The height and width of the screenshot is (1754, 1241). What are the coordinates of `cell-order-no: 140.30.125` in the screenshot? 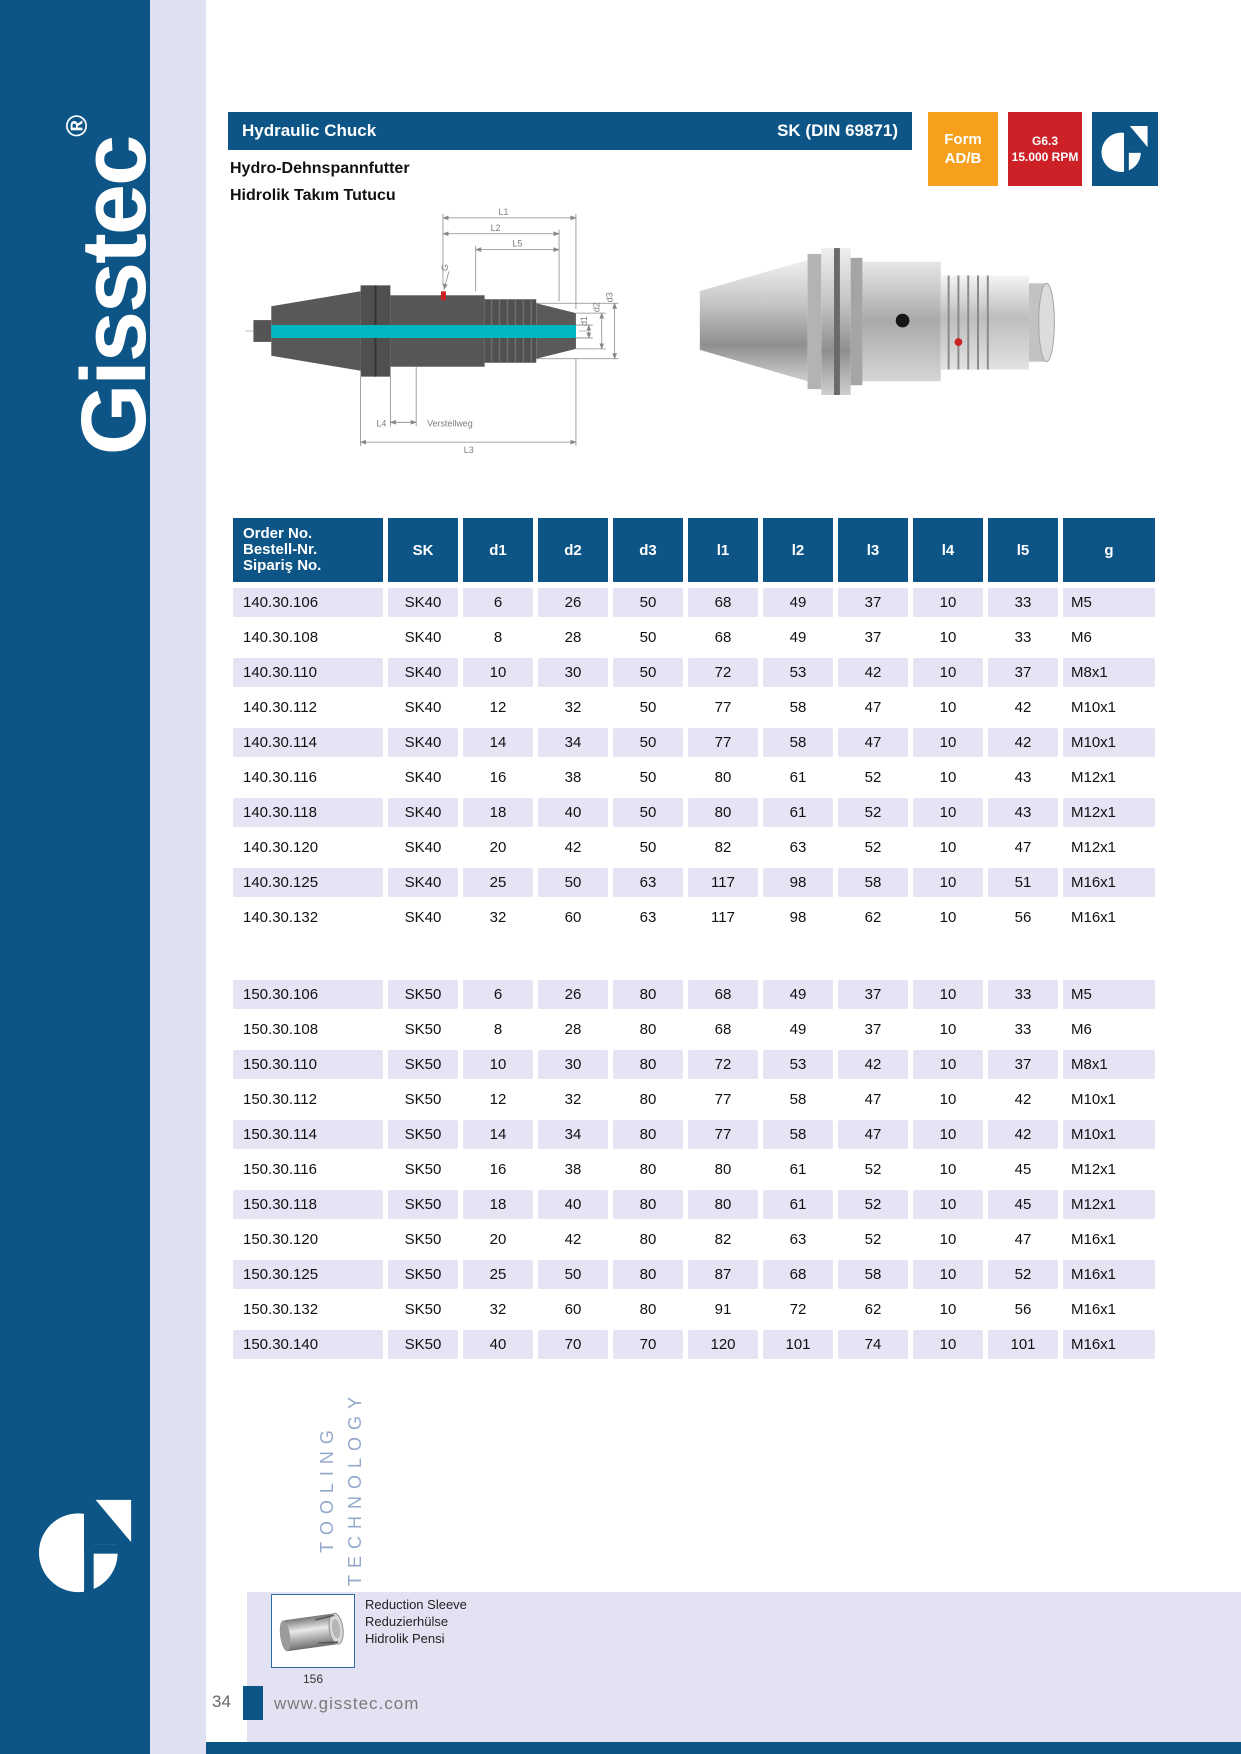 It's located at (308, 882).